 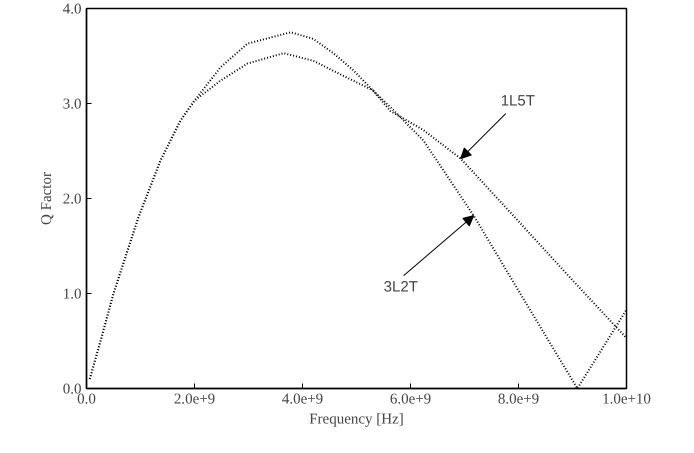 I want to click on y-tick-label: 2.0, so click(x=72, y=200).